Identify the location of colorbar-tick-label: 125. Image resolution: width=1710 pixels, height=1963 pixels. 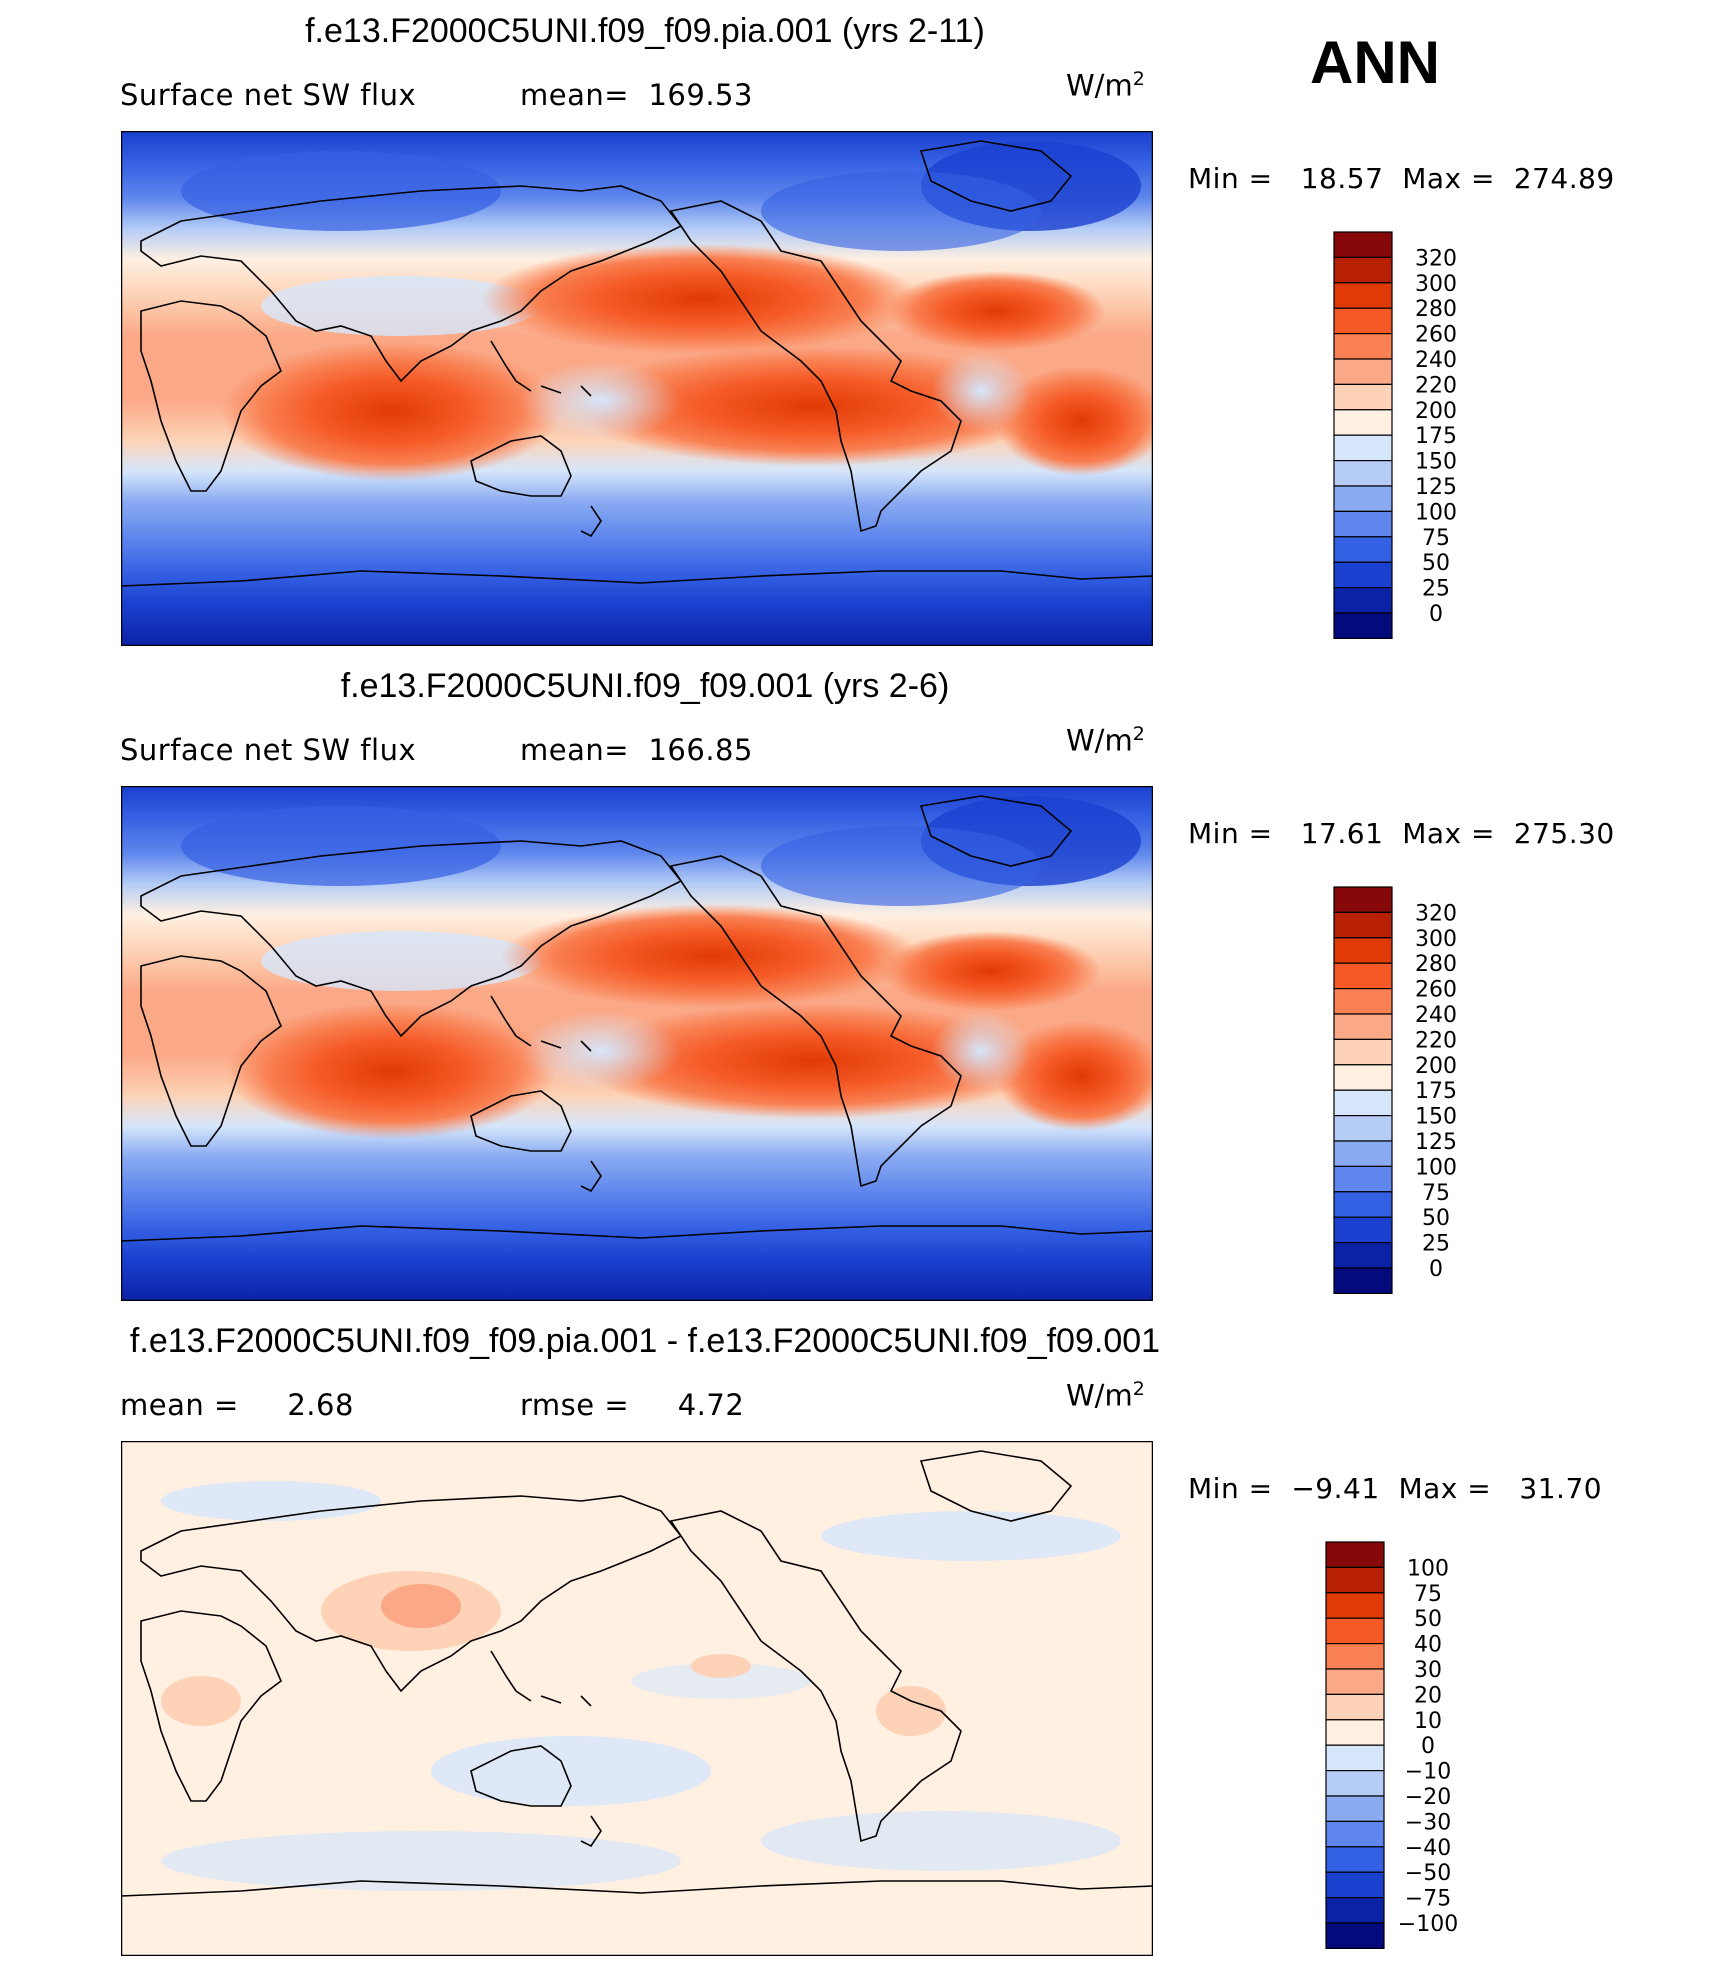
(1436, 487).